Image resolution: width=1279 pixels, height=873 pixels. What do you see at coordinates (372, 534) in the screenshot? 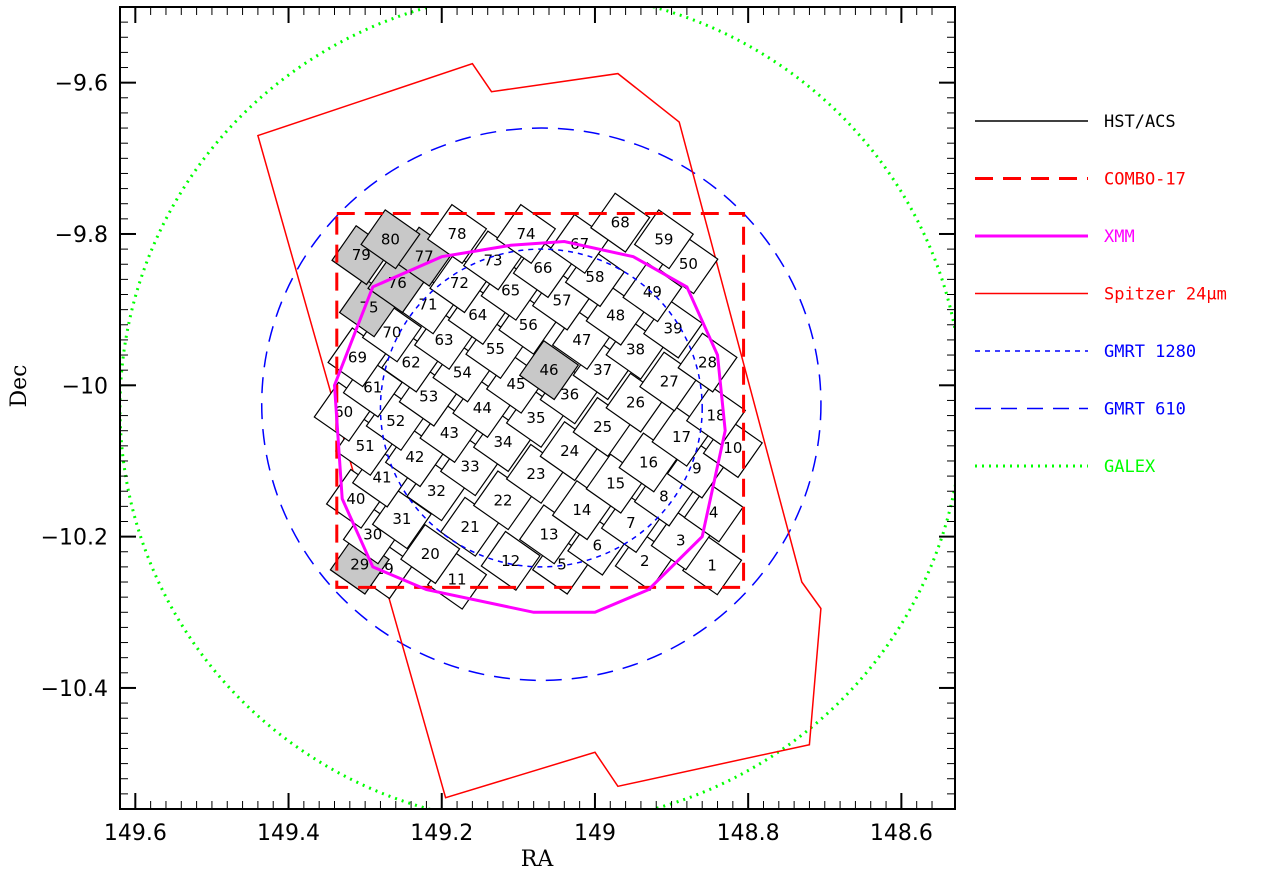
I see `tile-label: 30` at bounding box center [372, 534].